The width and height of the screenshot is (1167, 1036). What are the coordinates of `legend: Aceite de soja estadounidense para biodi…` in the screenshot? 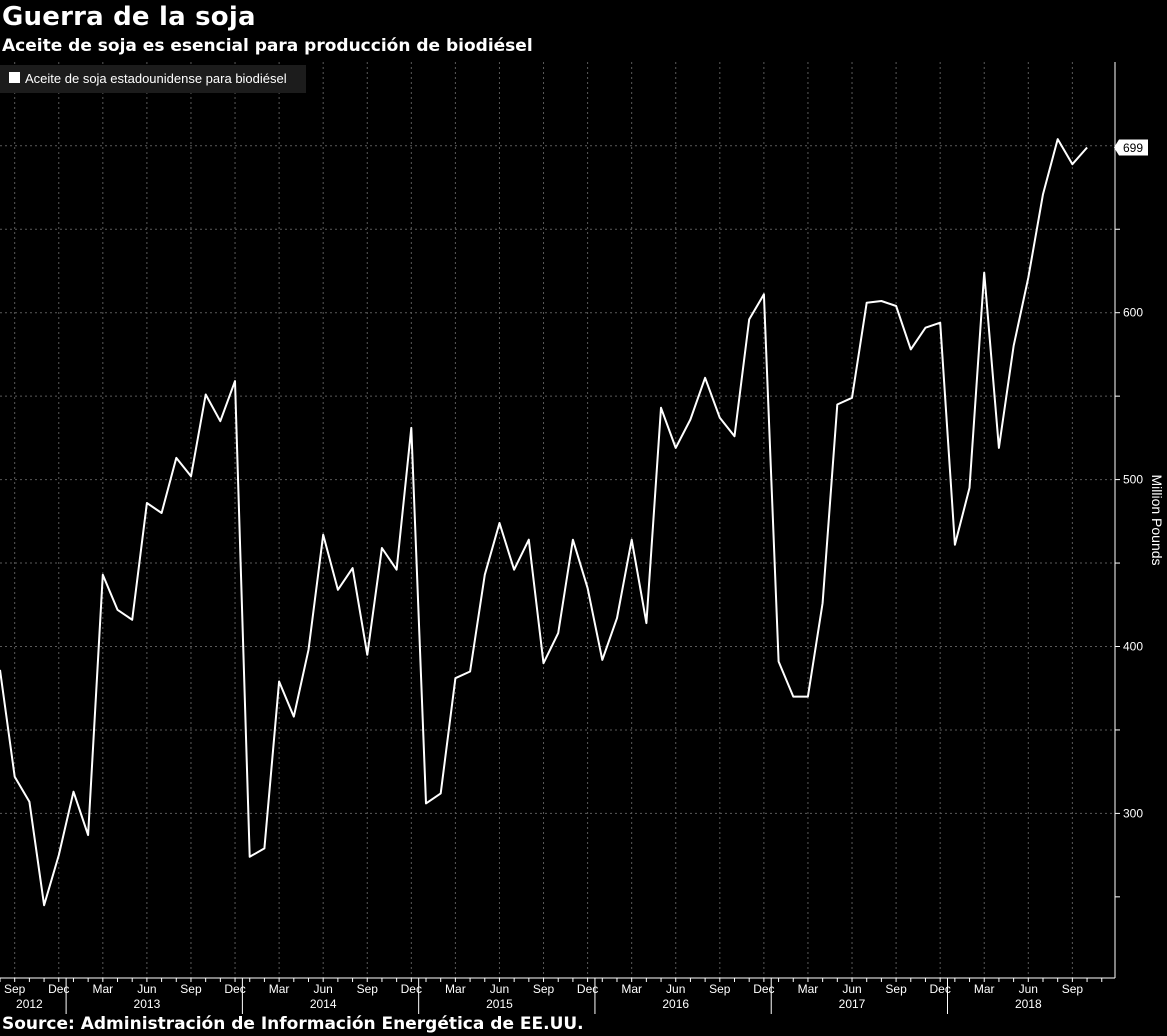 It's located at (153, 79).